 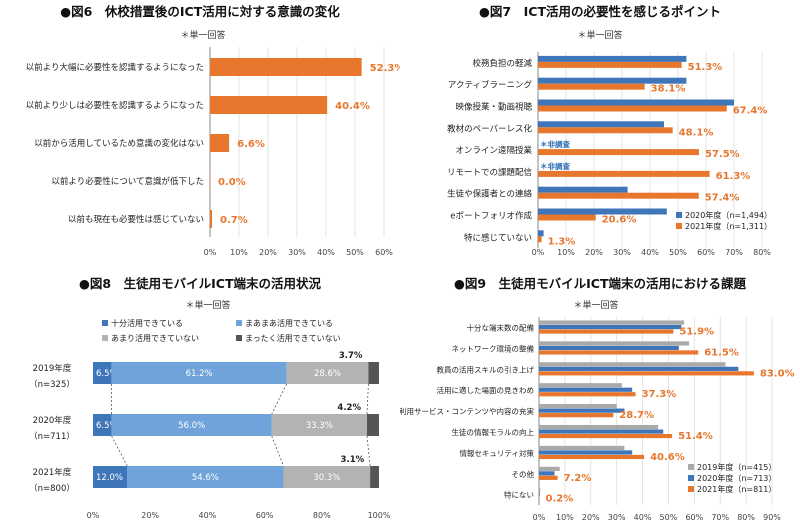 What do you see at coordinates (617, 517) in the screenshot?
I see `fig9-tick-label: 30%` at bounding box center [617, 517].